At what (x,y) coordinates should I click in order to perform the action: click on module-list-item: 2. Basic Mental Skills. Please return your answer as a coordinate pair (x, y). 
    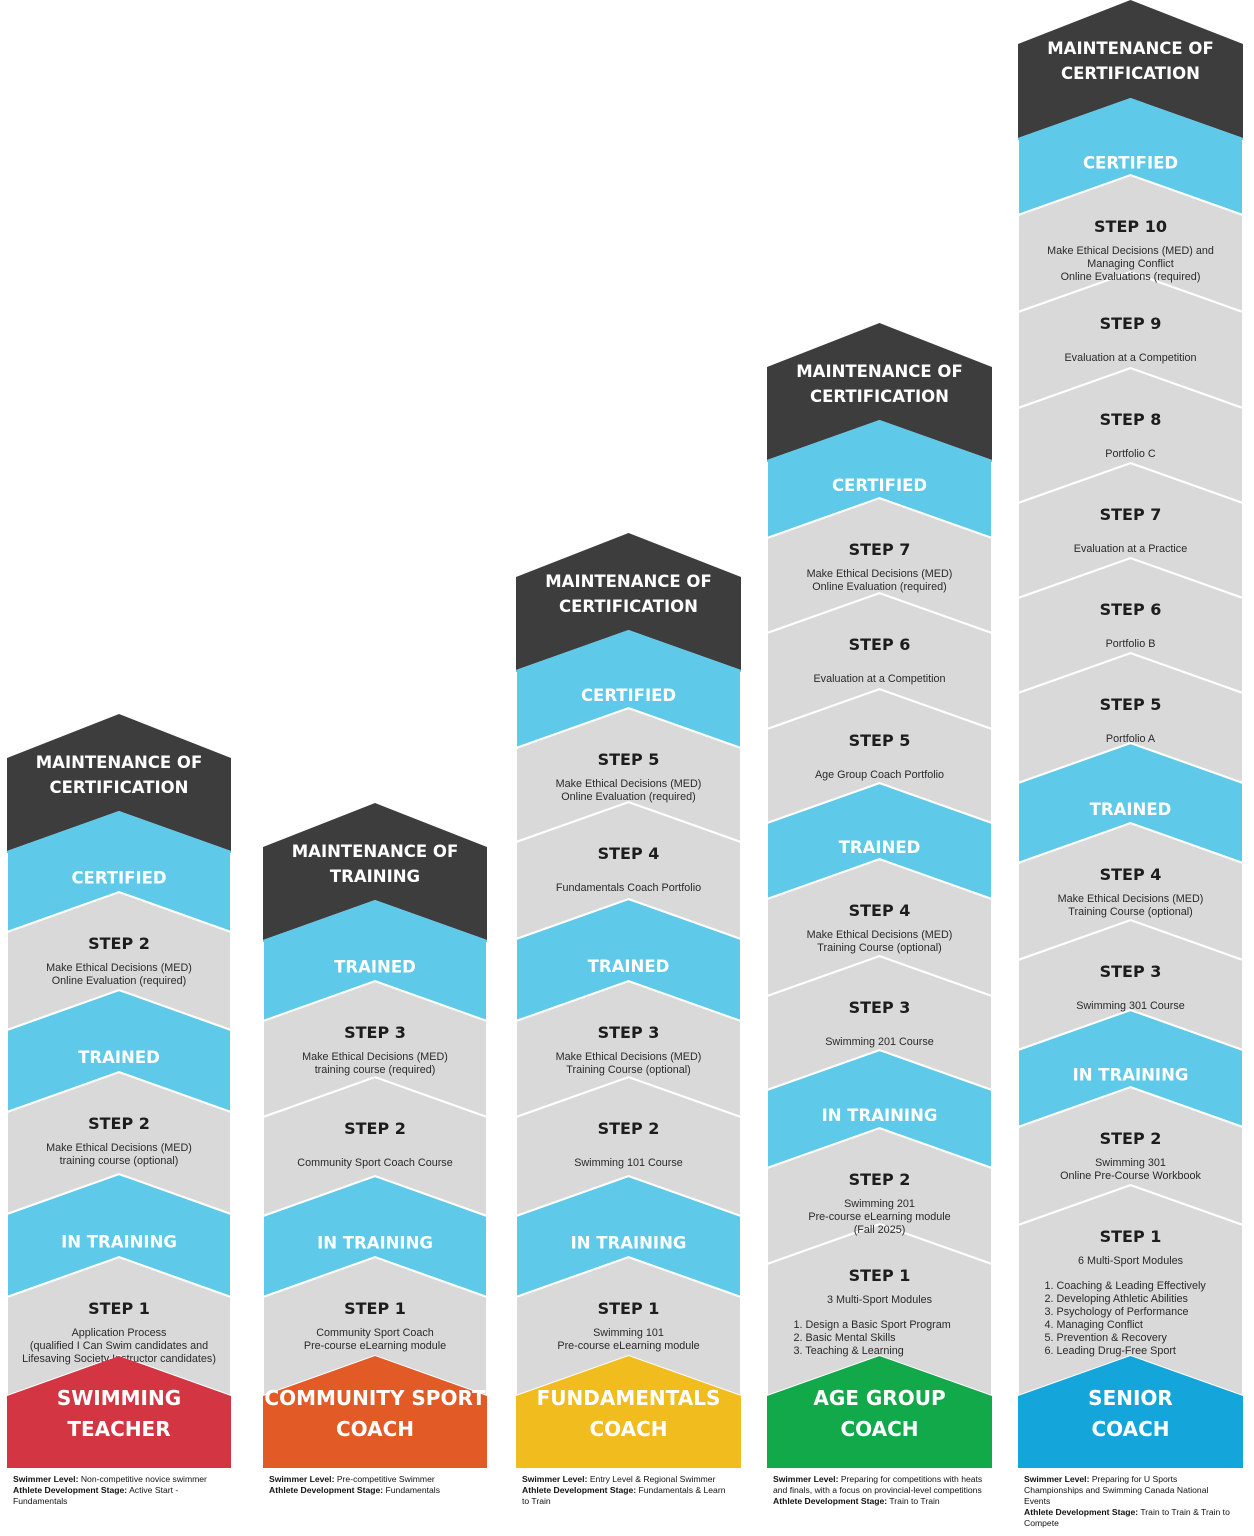
    Looking at the image, I should click on (845, 1338).